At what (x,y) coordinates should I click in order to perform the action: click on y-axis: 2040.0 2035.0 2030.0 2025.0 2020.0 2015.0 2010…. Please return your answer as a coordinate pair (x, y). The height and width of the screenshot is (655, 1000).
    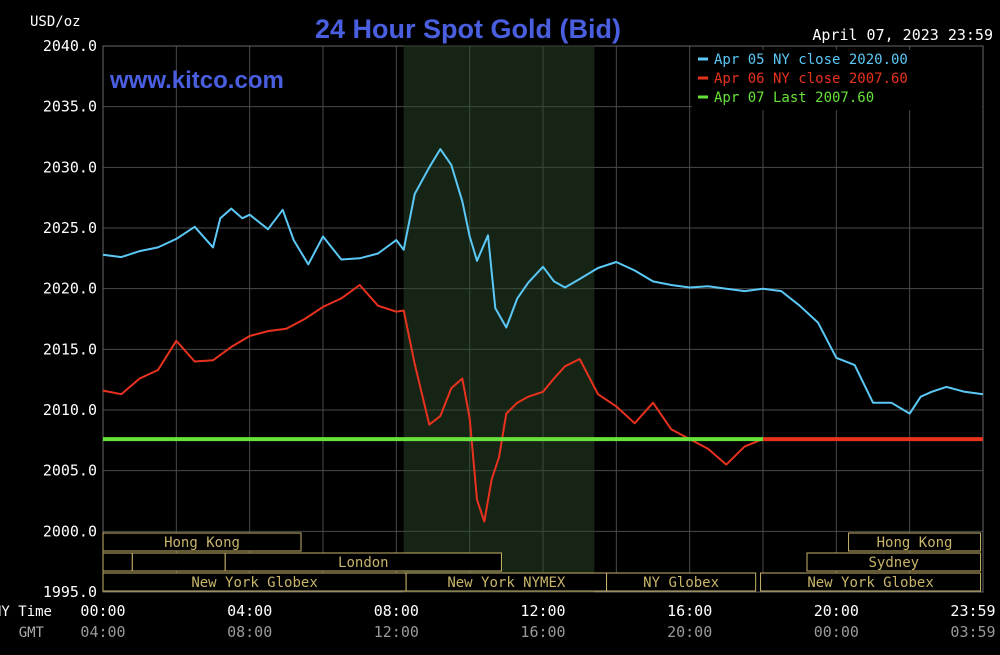
    Looking at the image, I should click on (70, 319).